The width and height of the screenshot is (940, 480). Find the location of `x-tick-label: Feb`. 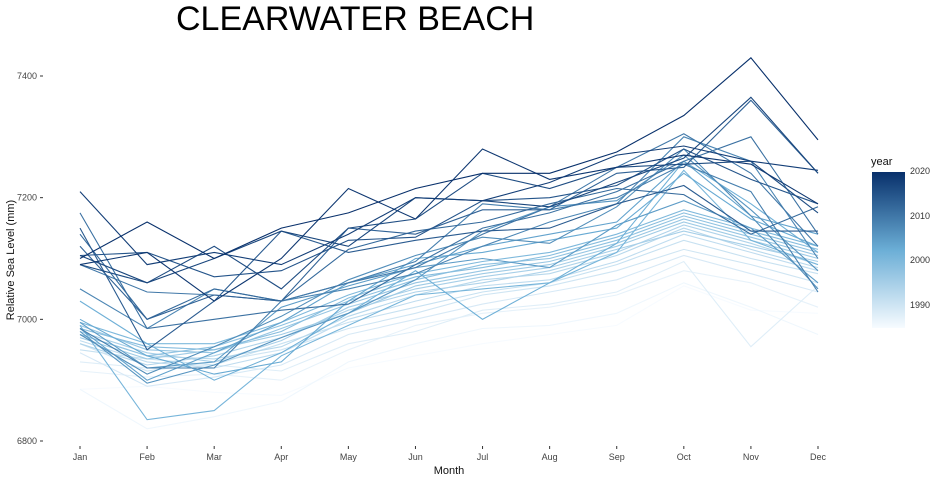

x-tick-label: Feb is located at coordinates (147, 457).